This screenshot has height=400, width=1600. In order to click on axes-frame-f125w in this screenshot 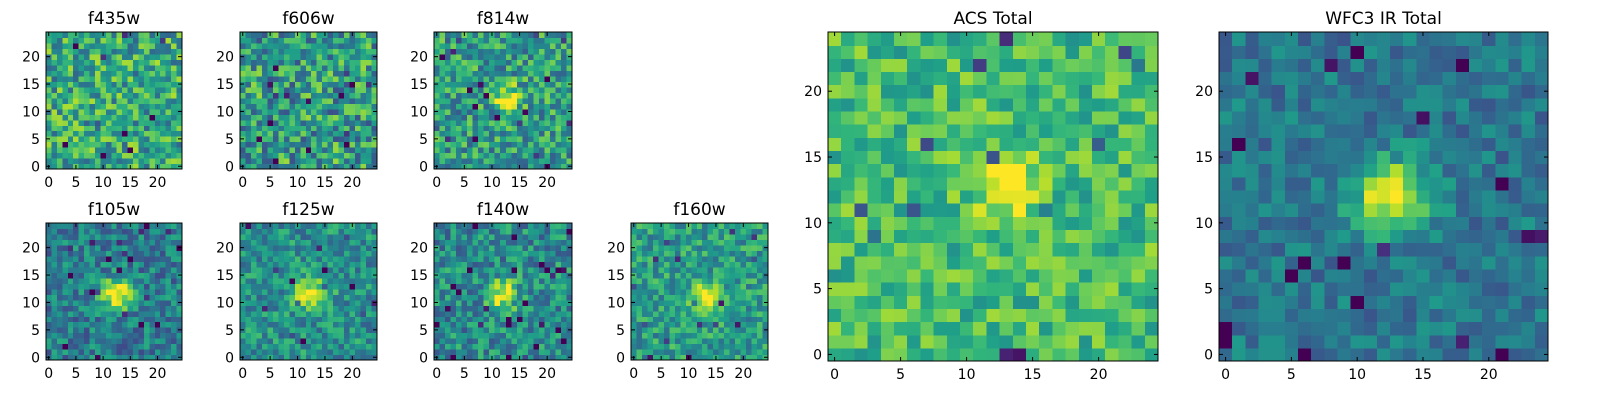, I will do `click(308, 291)`.